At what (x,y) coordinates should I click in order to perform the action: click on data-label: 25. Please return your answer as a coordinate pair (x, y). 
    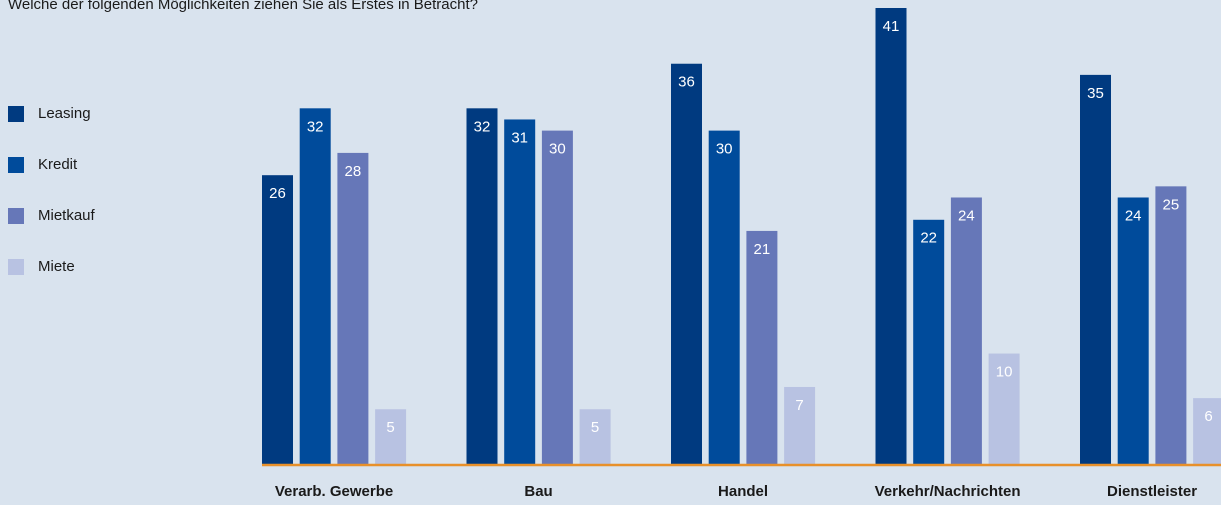
    Looking at the image, I should click on (1171, 204).